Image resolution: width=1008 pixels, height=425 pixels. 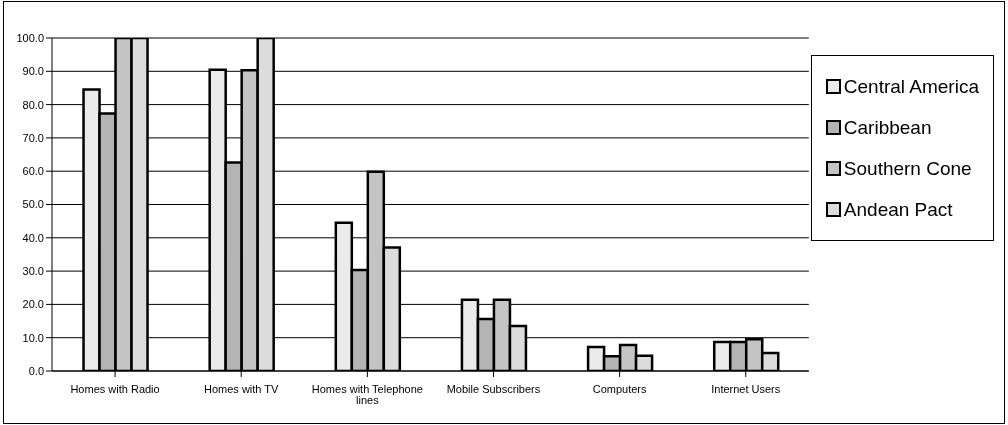 I want to click on legend-label: Andean Pact, so click(x=898, y=209).